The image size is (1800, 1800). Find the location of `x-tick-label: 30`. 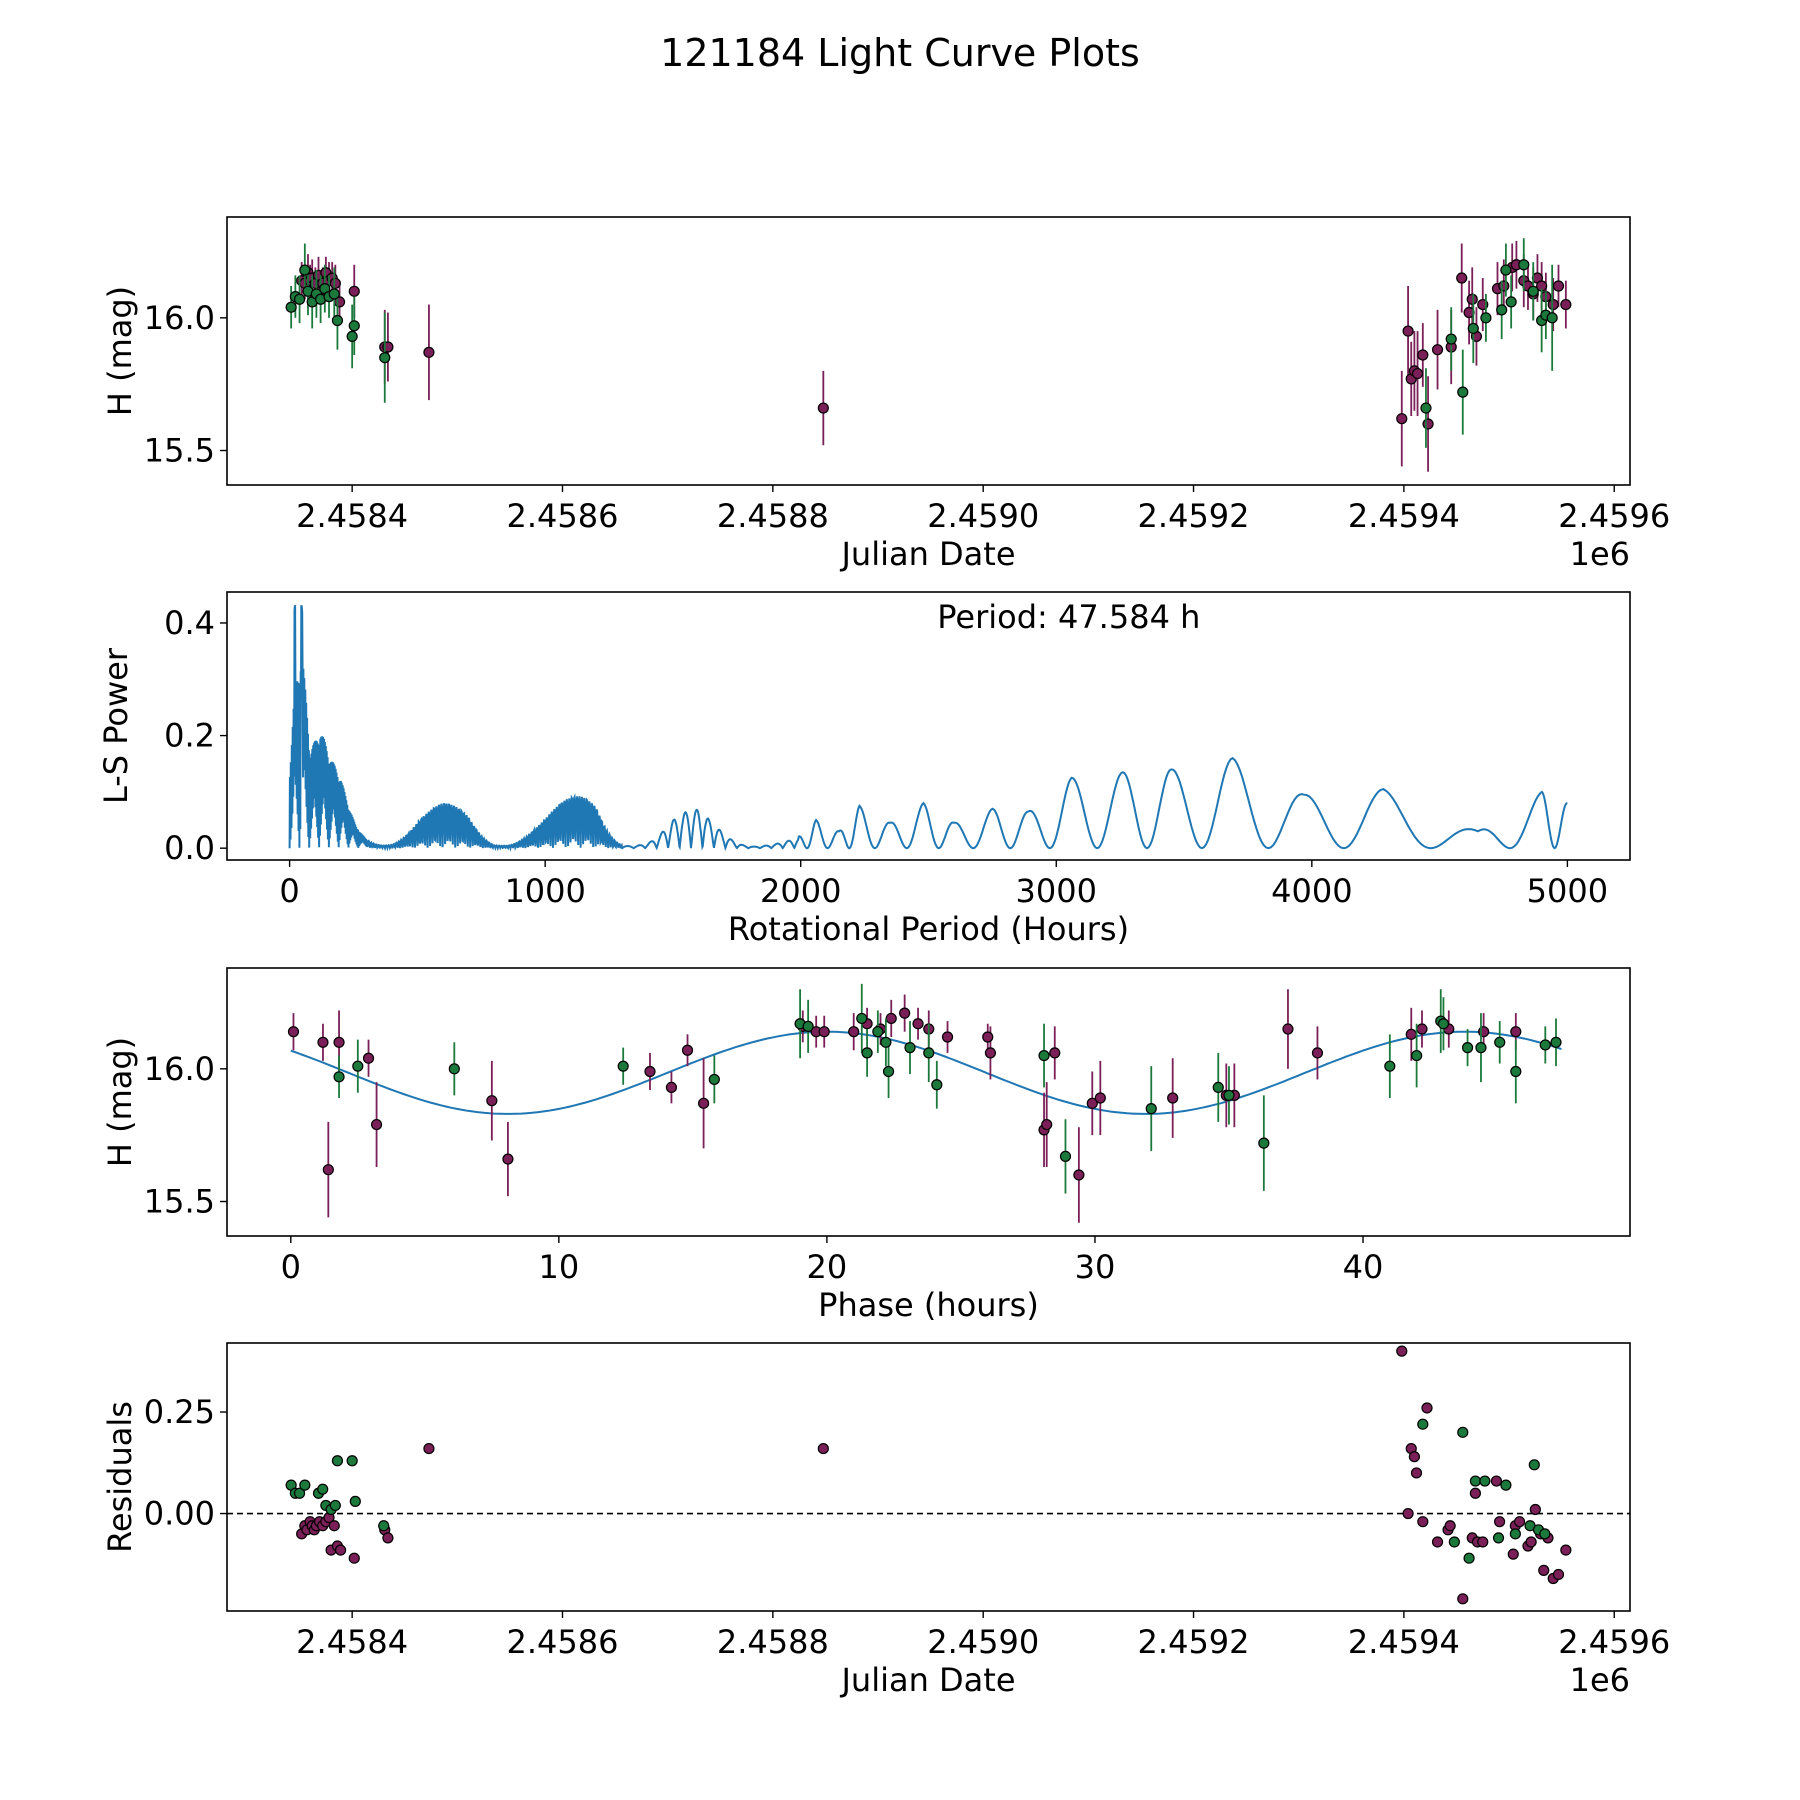

x-tick-label: 30 is located at coordinates (1095, 1267).